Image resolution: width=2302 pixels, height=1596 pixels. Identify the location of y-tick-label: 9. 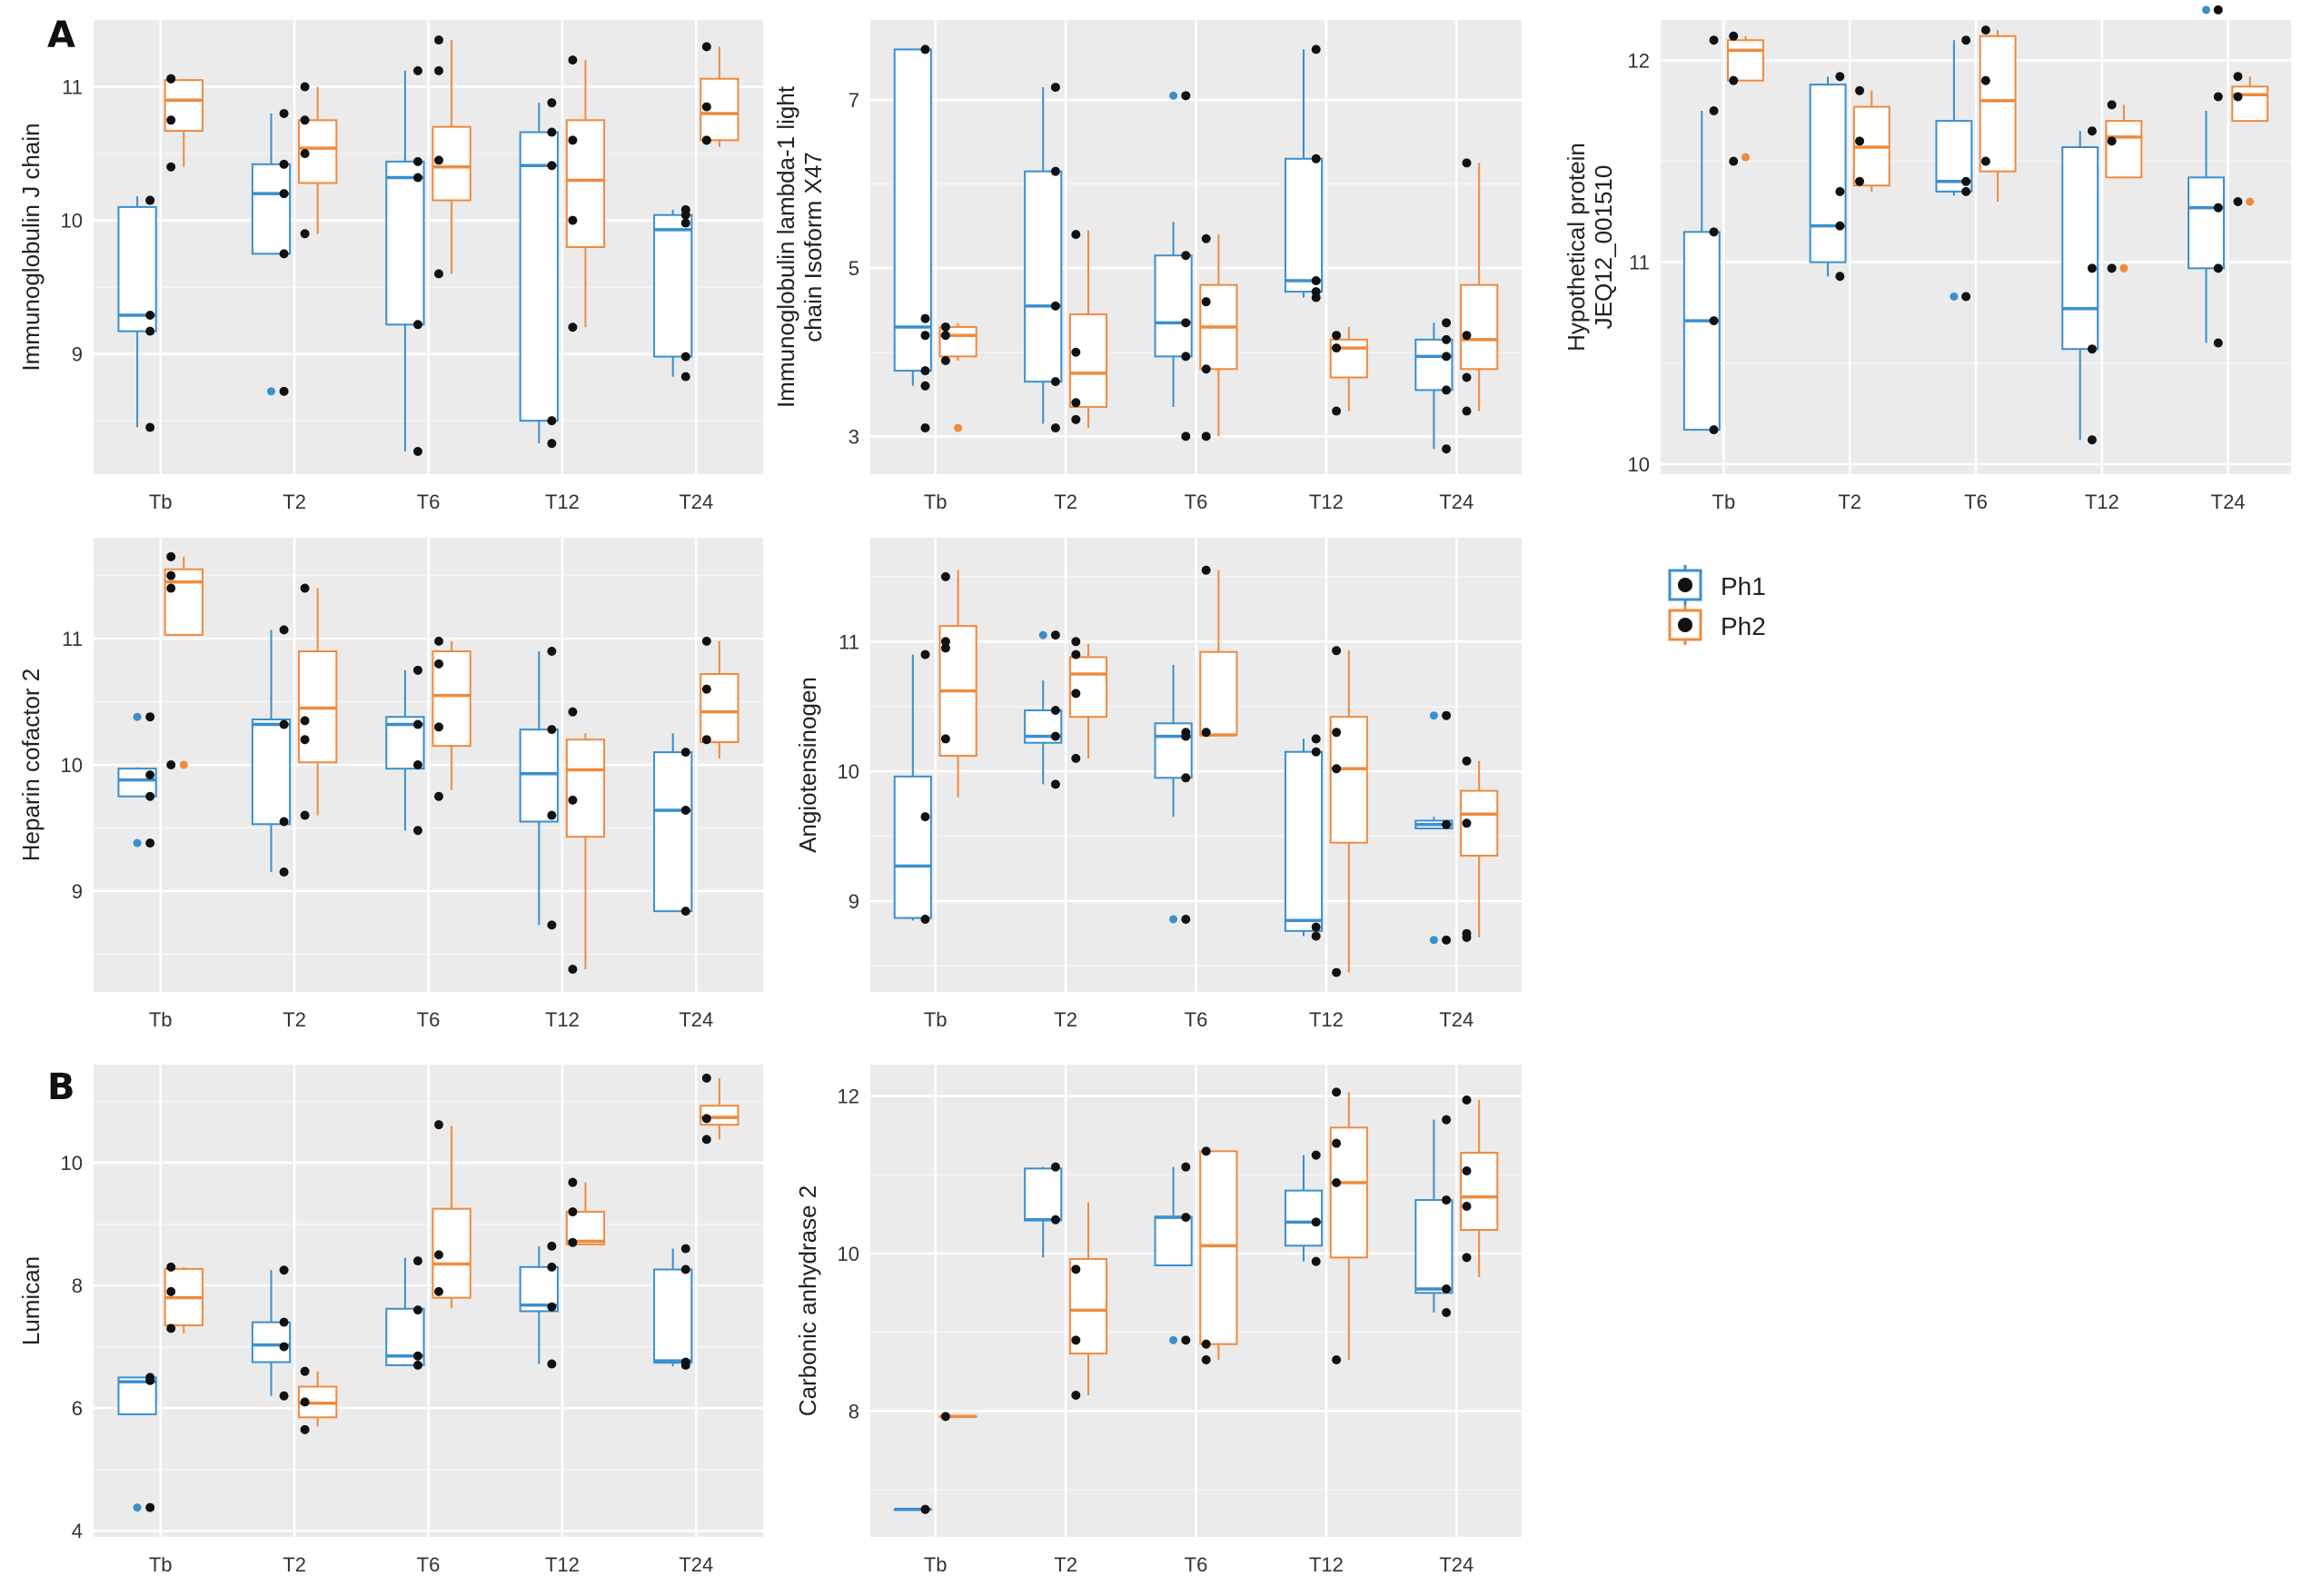
(77, 354).